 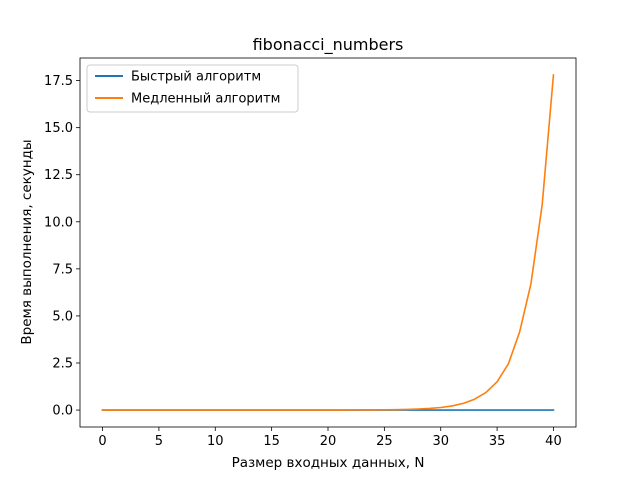 What do you see at coordinates (271, 441) in the screenshot?
I see `x-tick-label: 15` at bounding box center [271, 441].